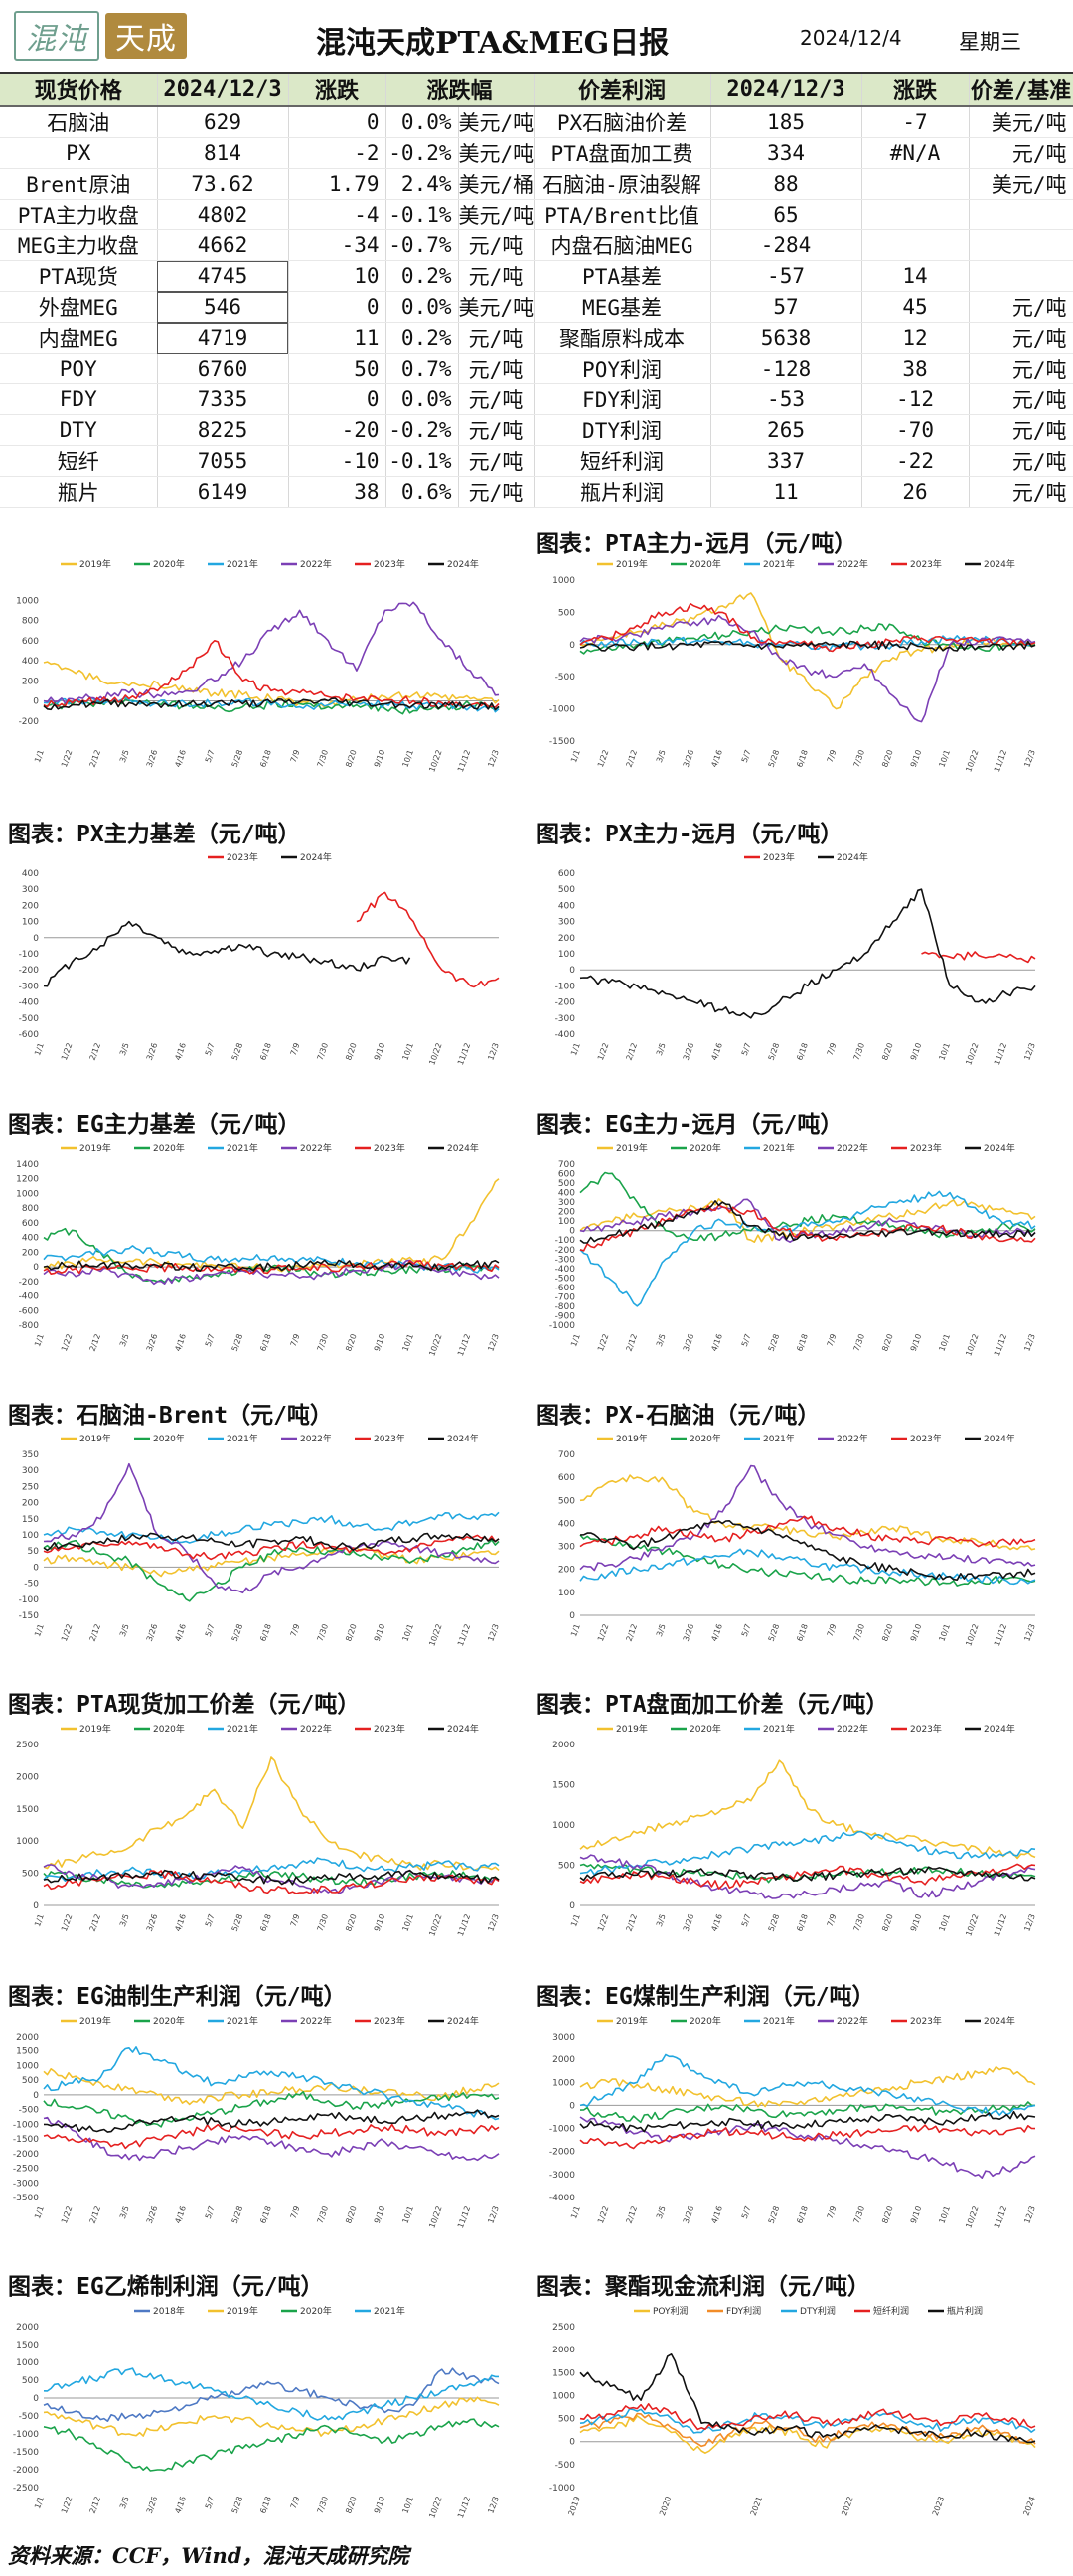 The height and width of the screenshot is (2576, 1073). Describe the element at coordinates (915, 91) in the screenshot. I see `table-header-cell: 涨跌` at that location.